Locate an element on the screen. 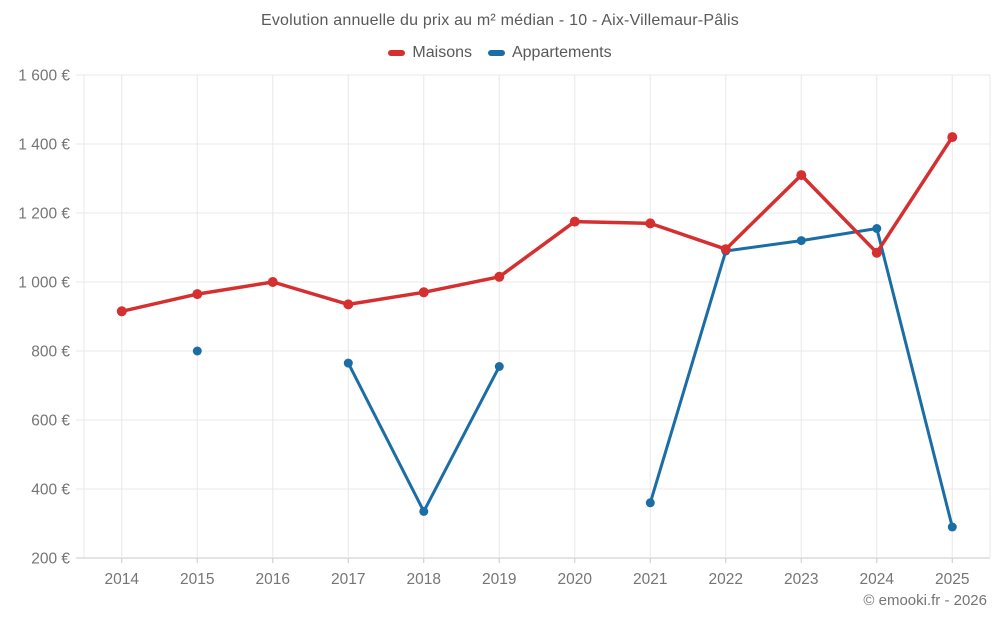 This screenshot has height=625, width=1000. data-point-maisons-2024 is located at coordinates (876, 252).